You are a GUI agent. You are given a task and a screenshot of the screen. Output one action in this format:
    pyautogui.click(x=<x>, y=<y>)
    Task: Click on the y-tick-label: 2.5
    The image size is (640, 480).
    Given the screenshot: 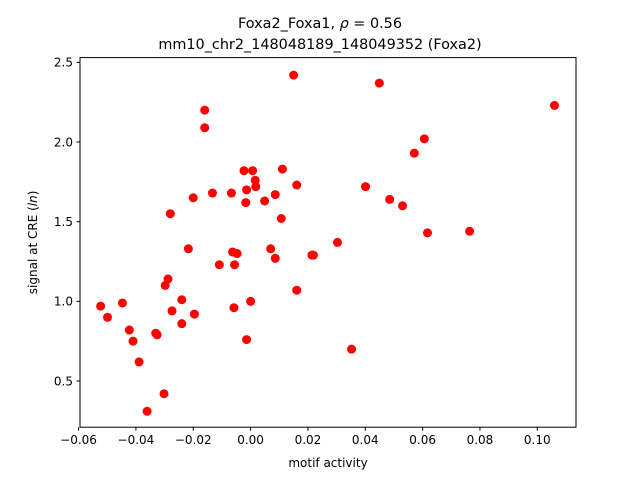 What is the action you would take?
    pyautogui.click(x=63, y=63)
    